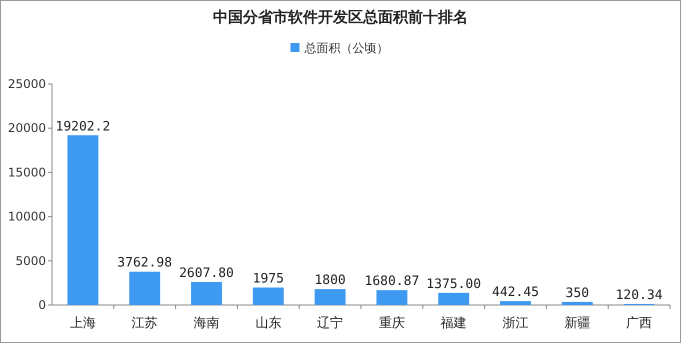  I want to click on x-tick-label: 江苏, so click(145, 323).